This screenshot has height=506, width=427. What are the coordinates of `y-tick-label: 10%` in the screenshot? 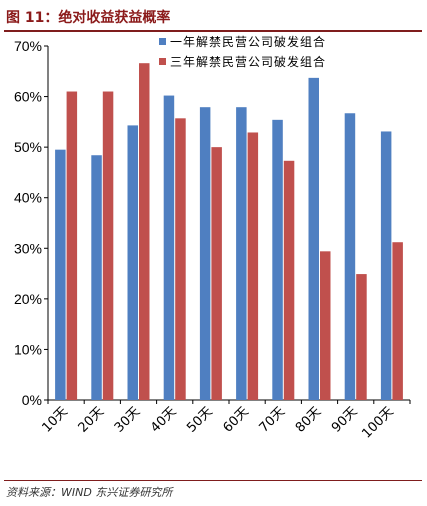 It's located at (28, 349).